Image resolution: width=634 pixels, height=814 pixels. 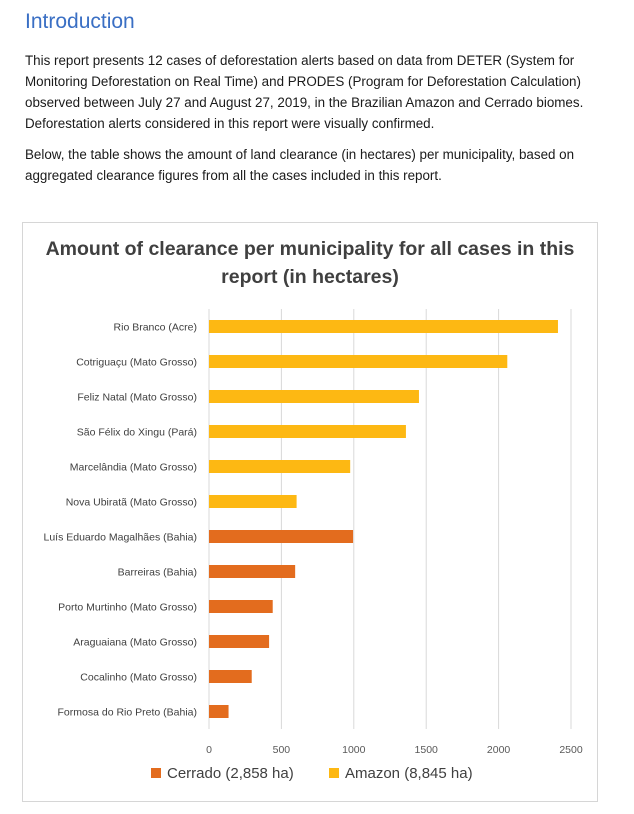 I want to click on legend-item: Cerrado (2,858 ha), so click(x=222, y=773).